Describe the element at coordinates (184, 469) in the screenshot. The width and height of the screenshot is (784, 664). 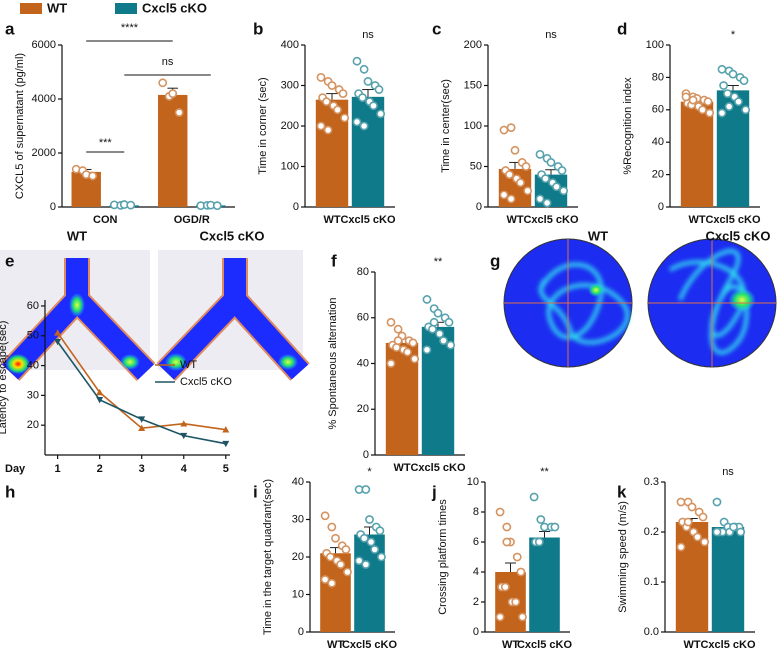
I see `x-tick-label: 4` at that location.